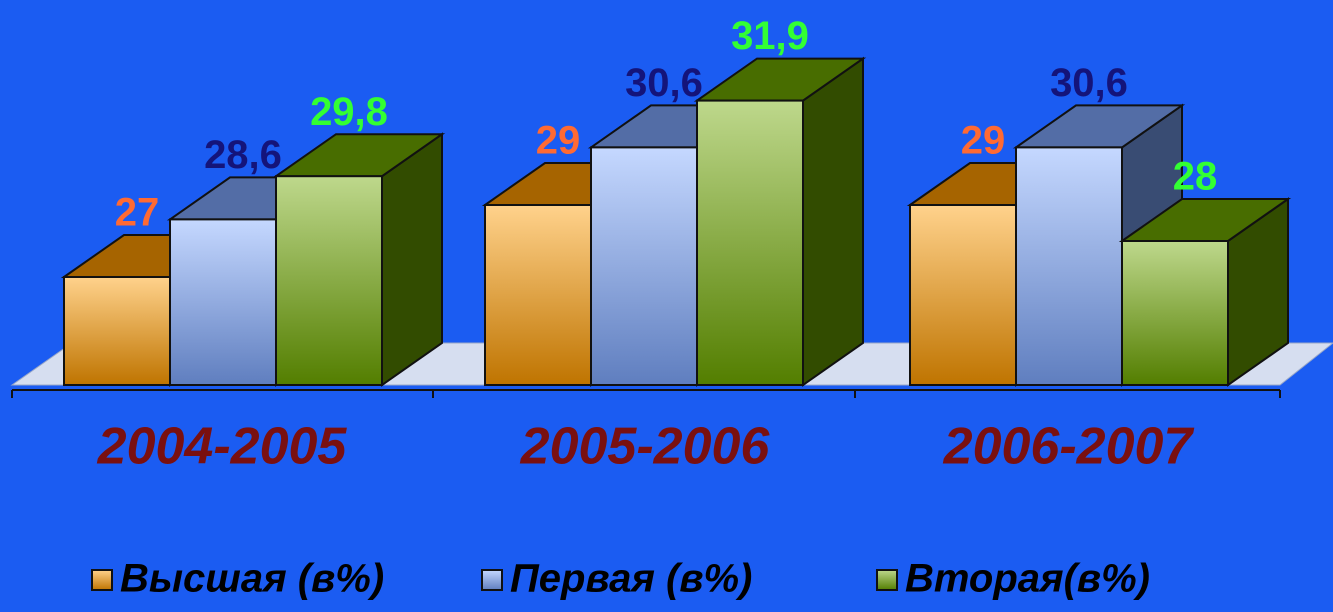  I want to click on value-label: 27, so click(137, 213).